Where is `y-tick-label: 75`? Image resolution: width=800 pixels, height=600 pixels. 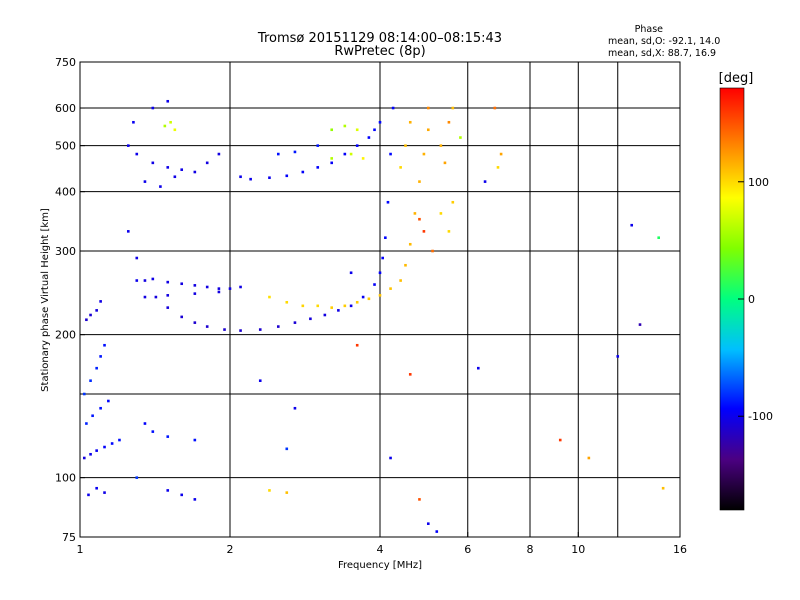 y-tick-label: 75 is located at coordinates (69, 537).